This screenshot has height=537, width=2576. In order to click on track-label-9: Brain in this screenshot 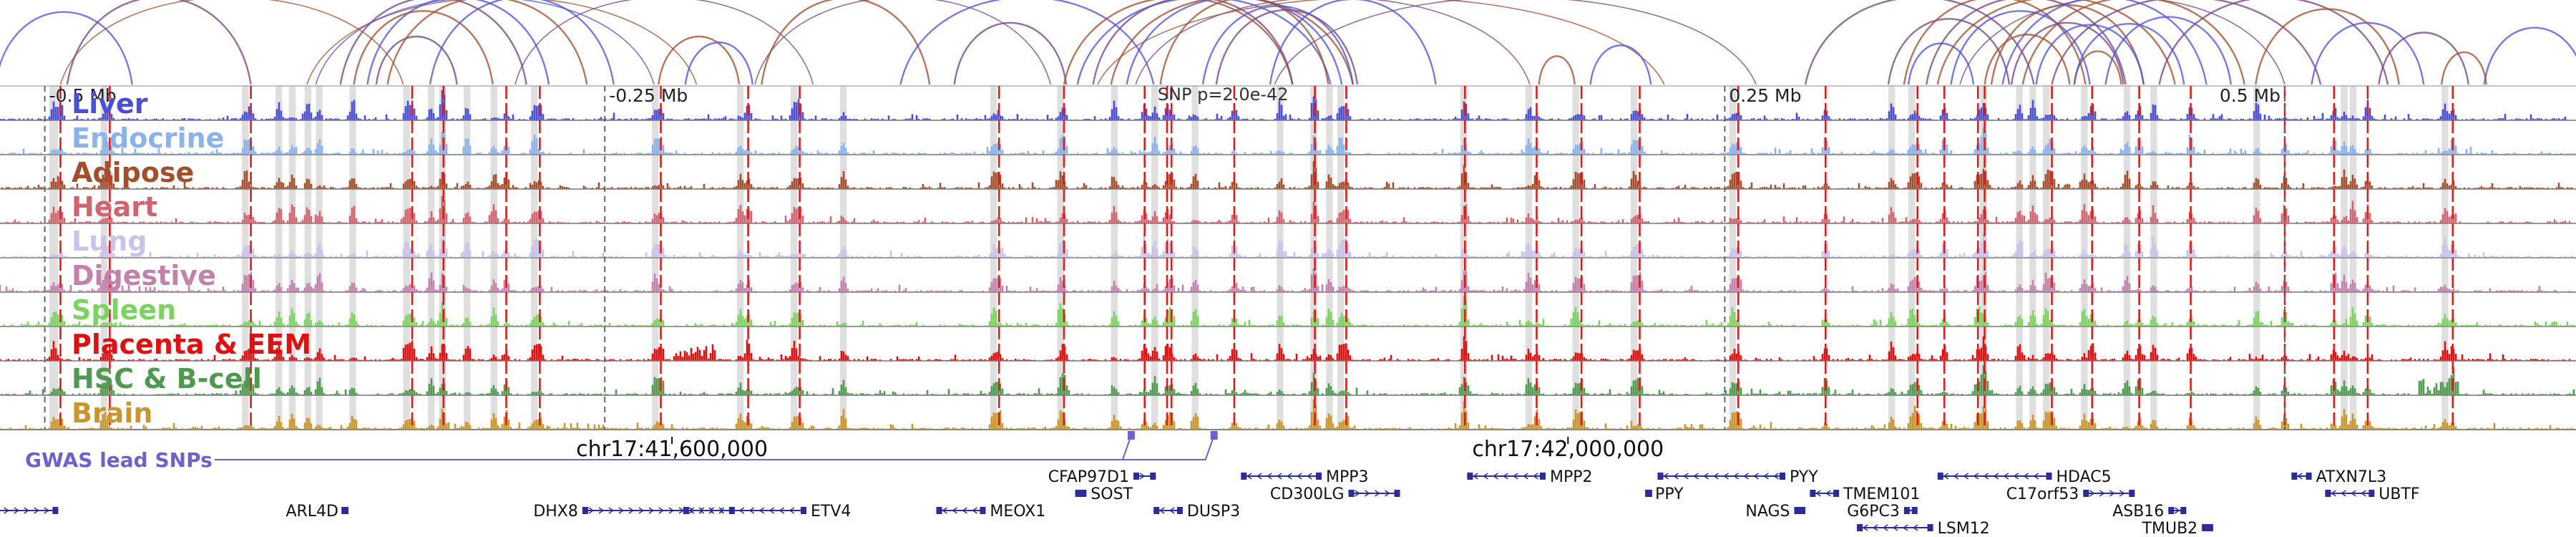, I will do `click(112, 413)`.